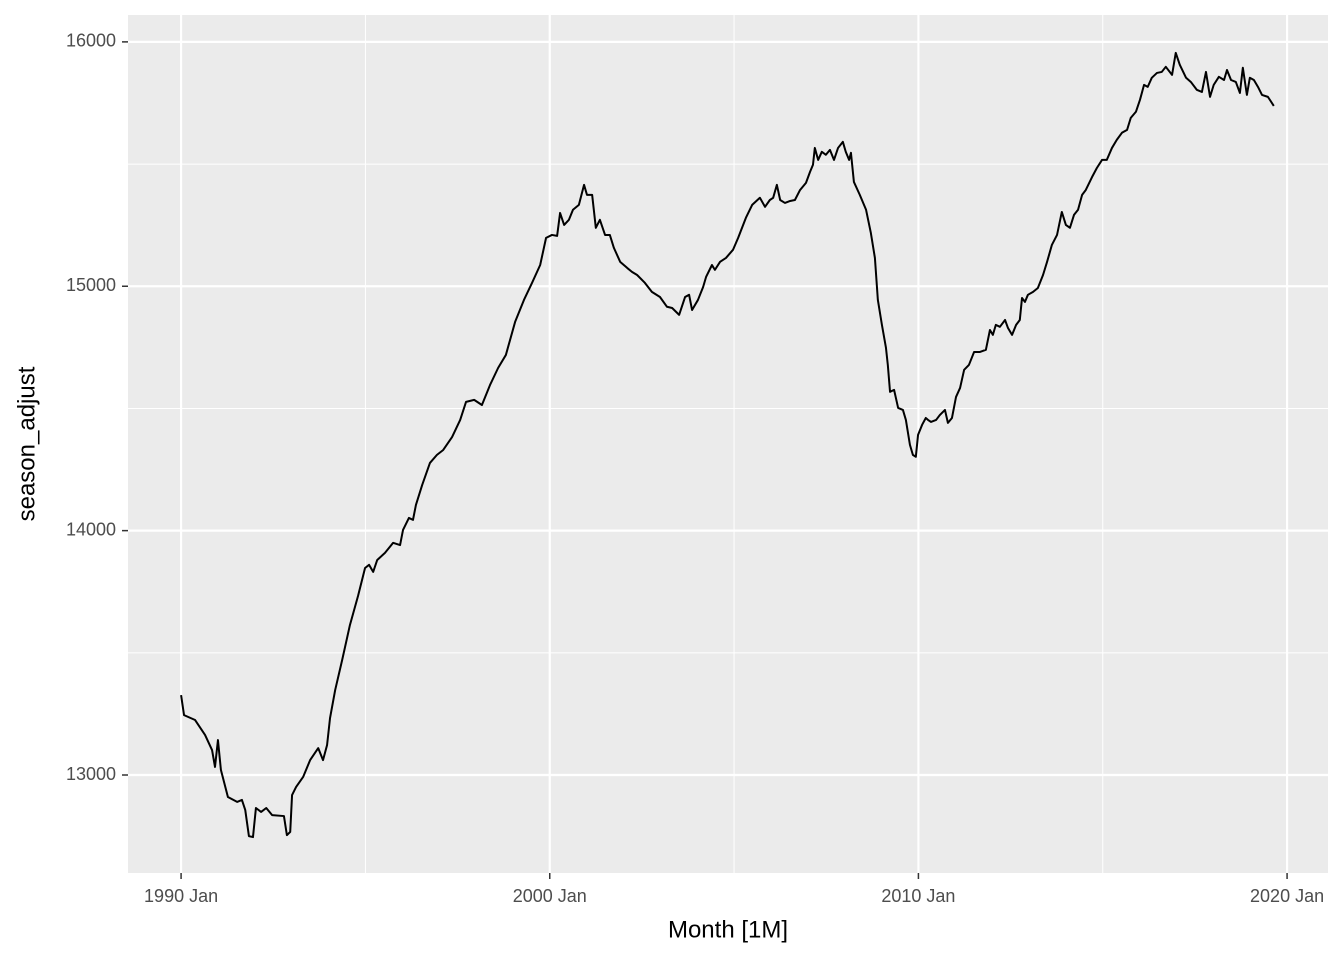  What do you see at coordinates (26, 443) in the screenshot?
I see `y-axis-title: season_adjust` at bounding box center [26, 443].